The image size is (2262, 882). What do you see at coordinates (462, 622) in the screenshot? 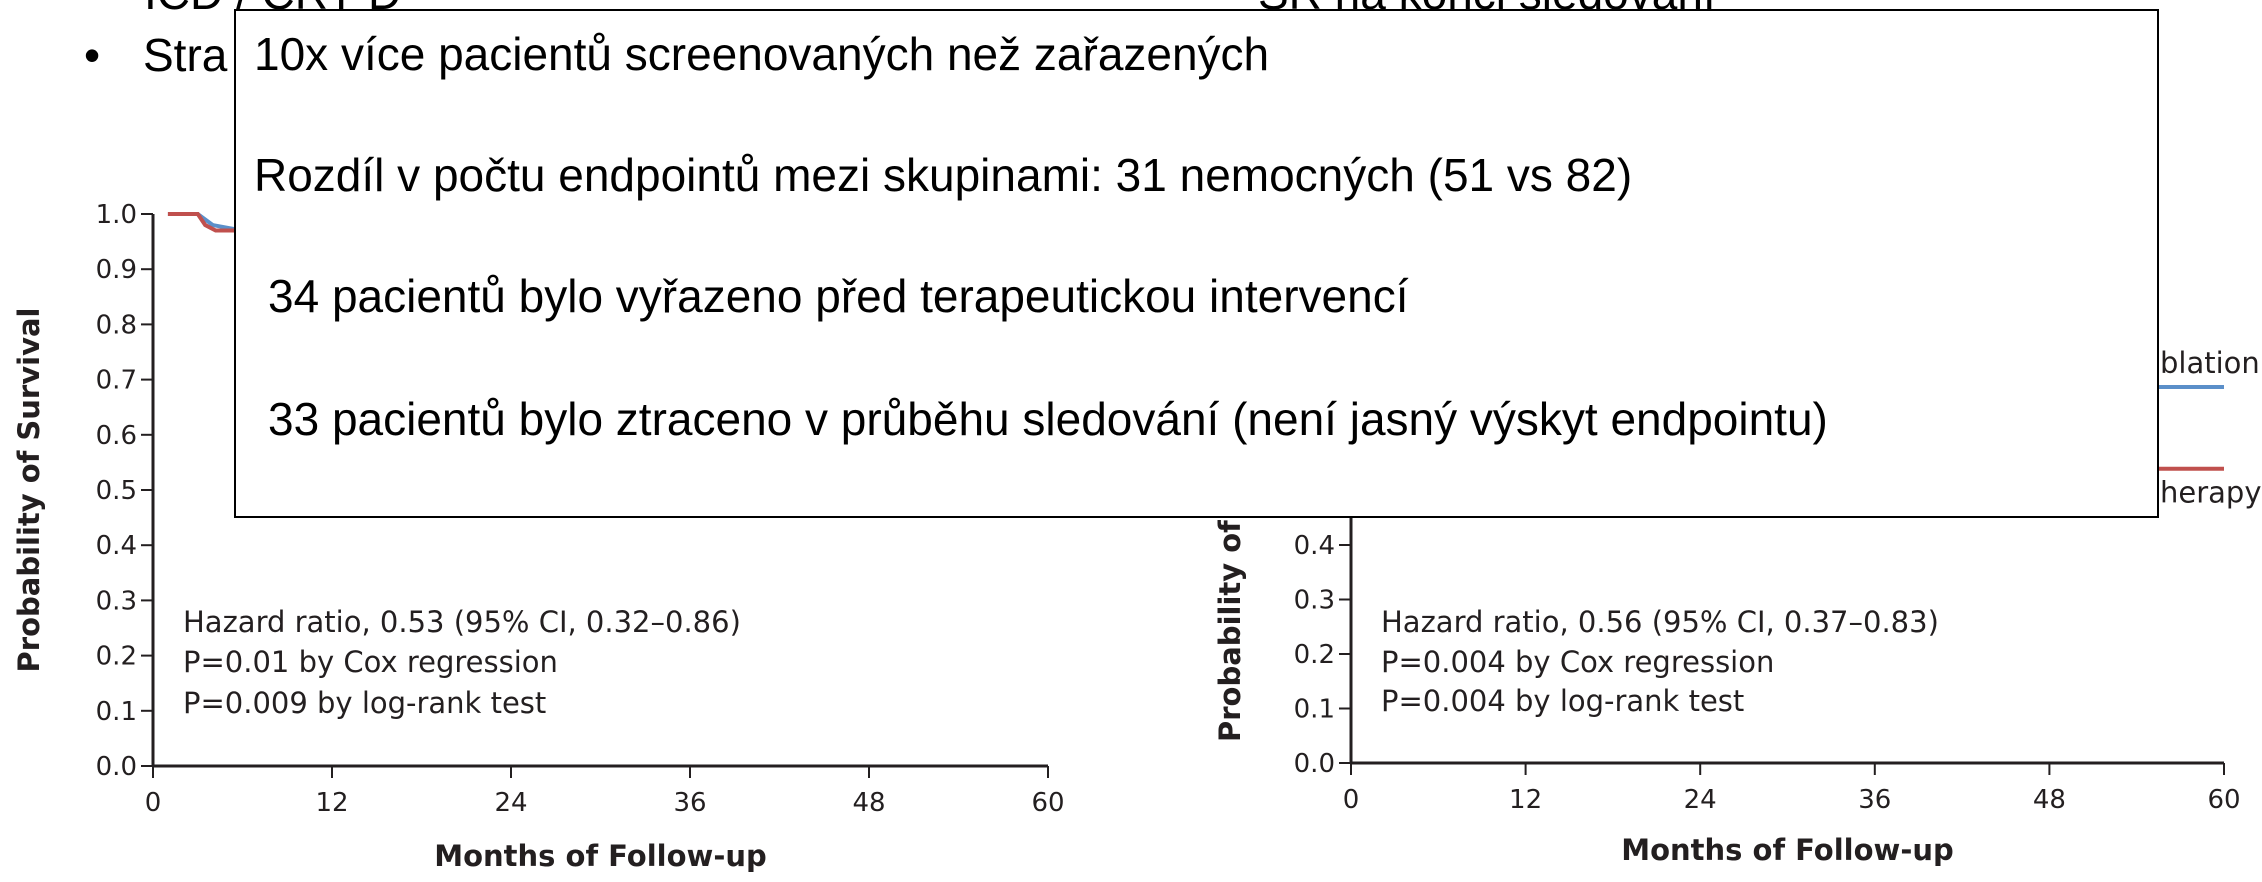
I see `annotation: Hazard ratio, 0.53 (95% CI, 0.32–0.86)` at bounding box center [462, 622].